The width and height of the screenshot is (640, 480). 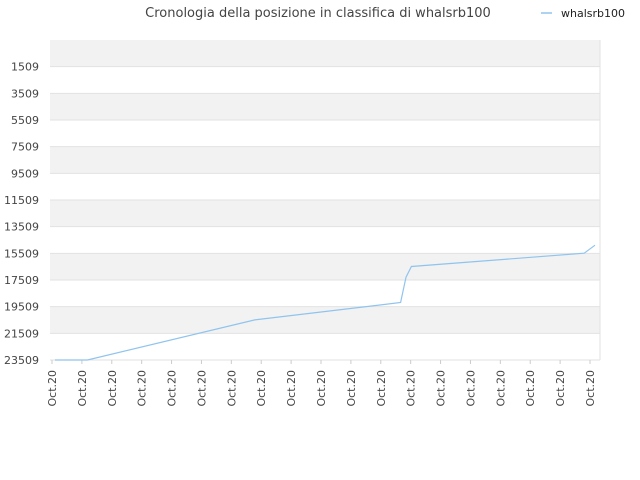 What do you see at coordinates (21, 333) in the screenshot?
I see `y-tick-label: 21509` at bounding box center [21, 333].